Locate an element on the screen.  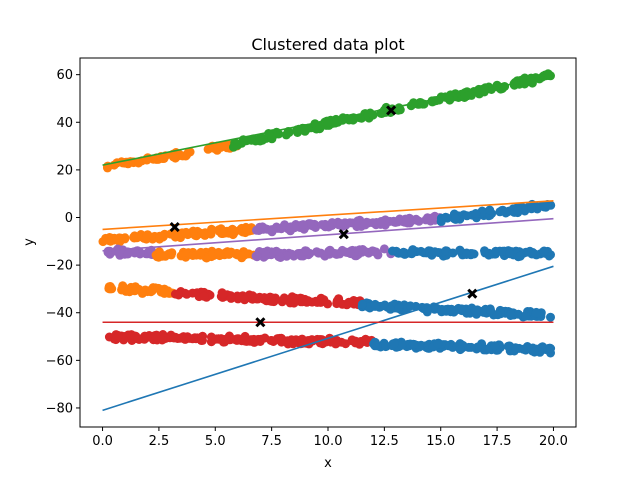
y-tick-label: 0 is located at coordinates (69, 218).